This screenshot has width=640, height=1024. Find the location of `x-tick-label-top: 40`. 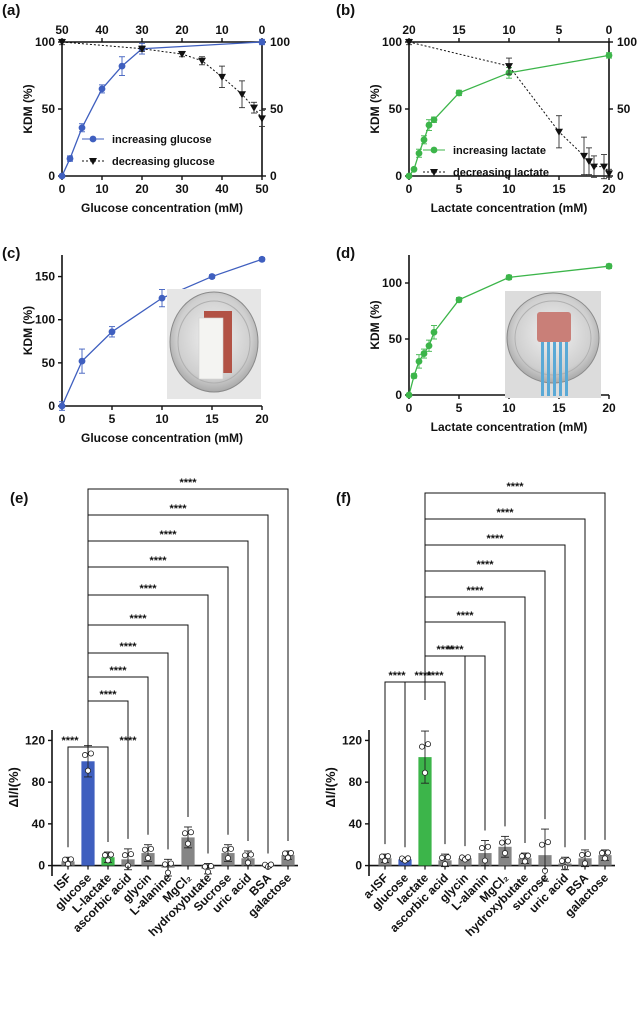

x-tick-label-top: 40 is located at coordinates (102, 30).